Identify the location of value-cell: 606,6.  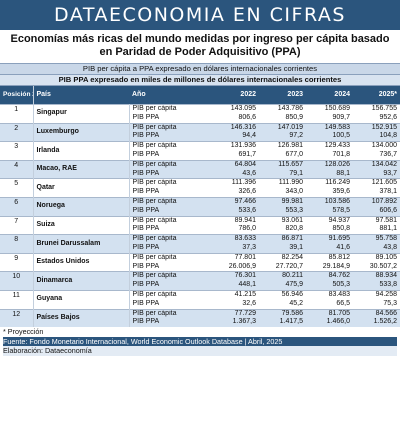
(376, 211).